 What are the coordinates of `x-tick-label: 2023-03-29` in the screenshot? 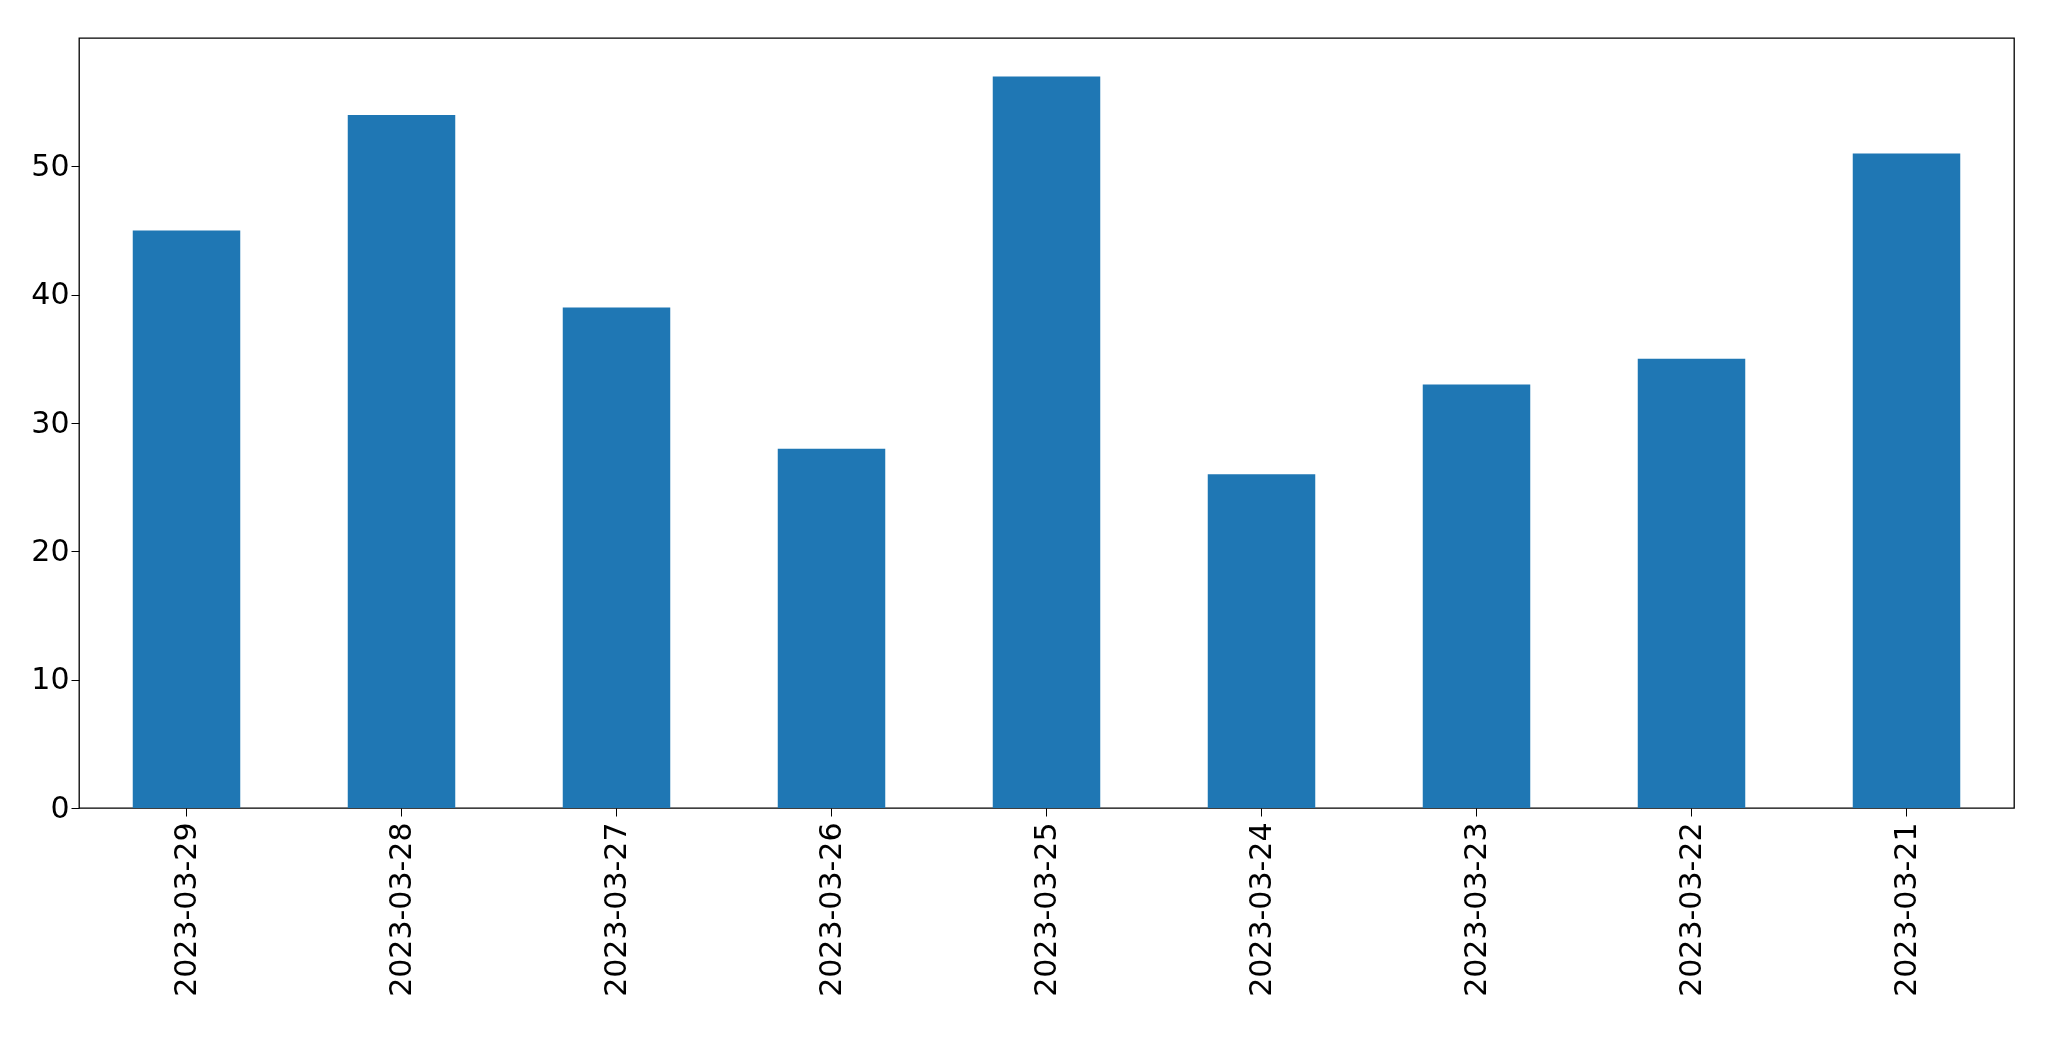 It's located at (185, 909).